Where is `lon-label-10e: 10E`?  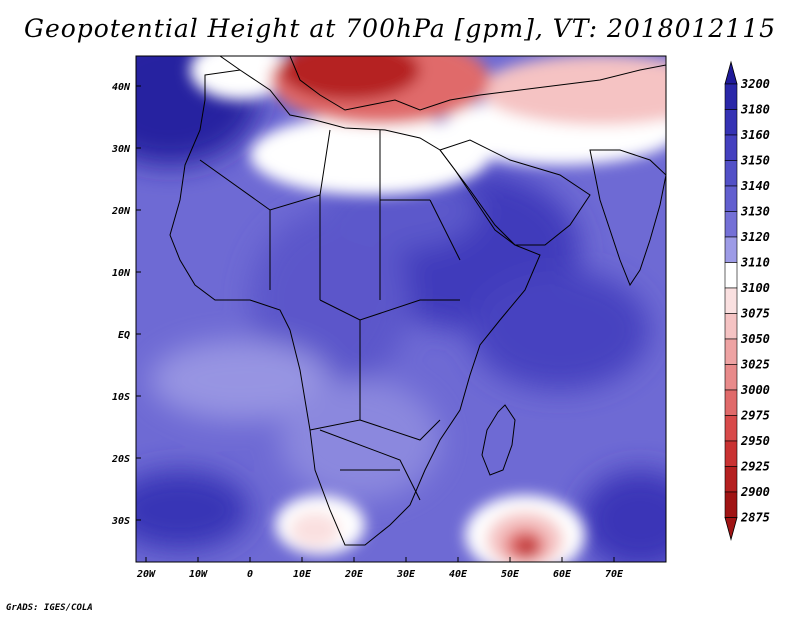 lon-label-10e: 10E is located at coordinates (302, 574).